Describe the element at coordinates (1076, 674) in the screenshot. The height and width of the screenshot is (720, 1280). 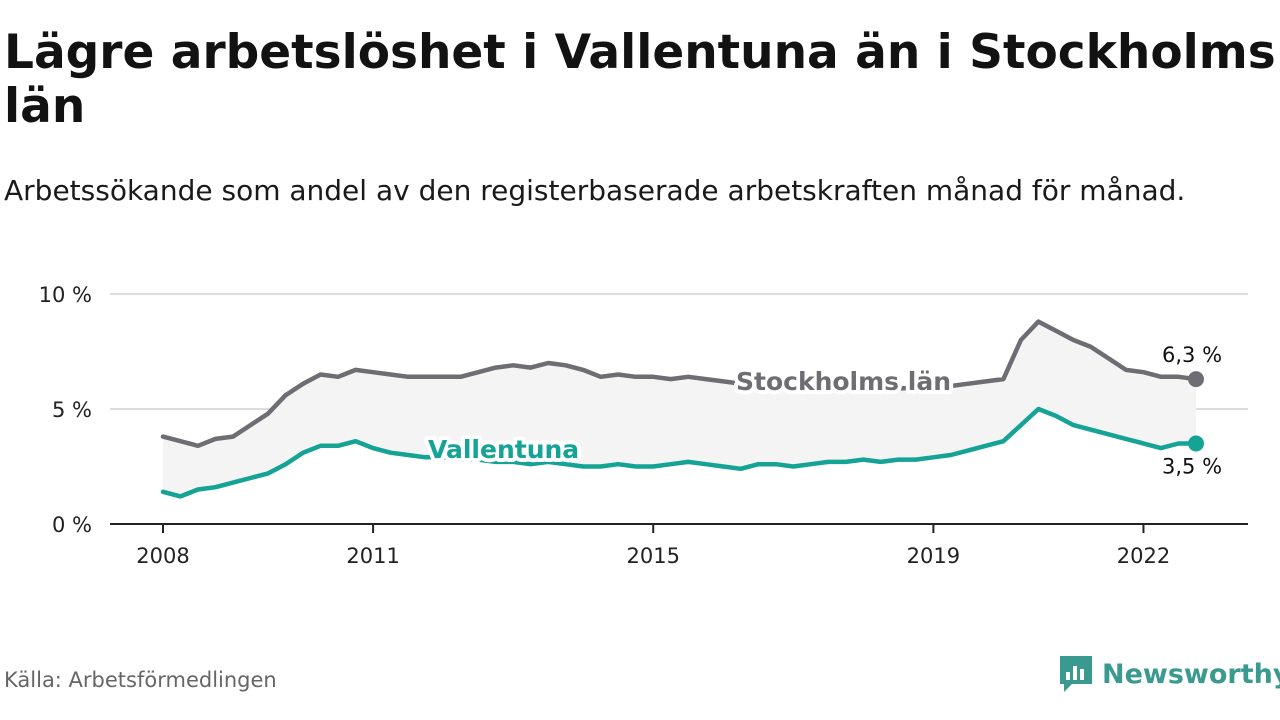
I see `newsworthy-logo-icon` at that location.